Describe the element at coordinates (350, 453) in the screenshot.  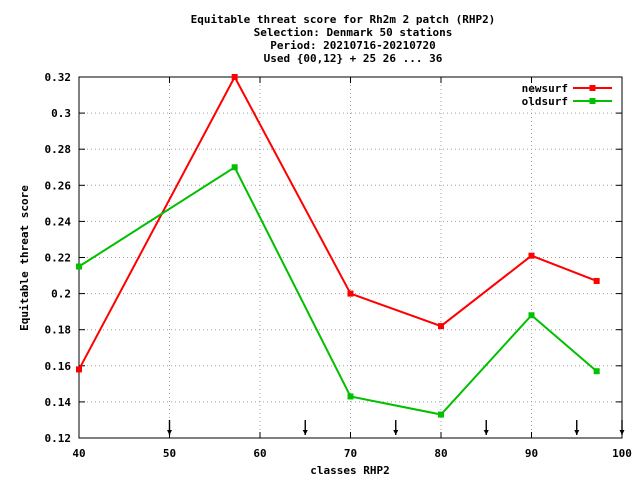
I see `x-tick-label: 70` at that location.